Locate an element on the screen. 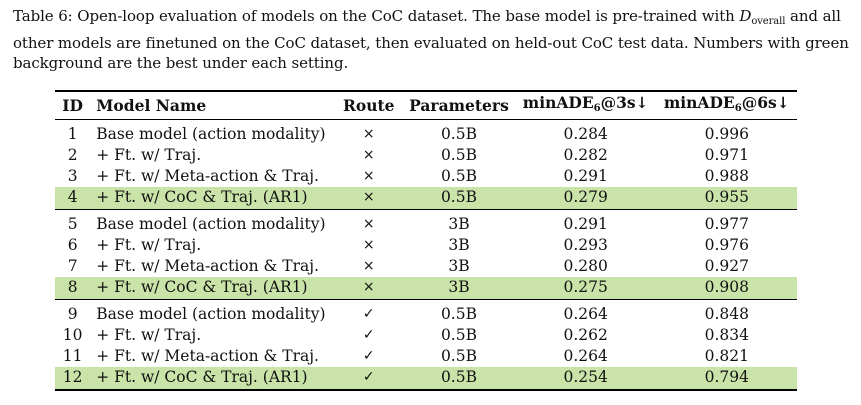 This screenshot has width=861, height=405. cell-id: 10 is located at coordinates (72, 335).